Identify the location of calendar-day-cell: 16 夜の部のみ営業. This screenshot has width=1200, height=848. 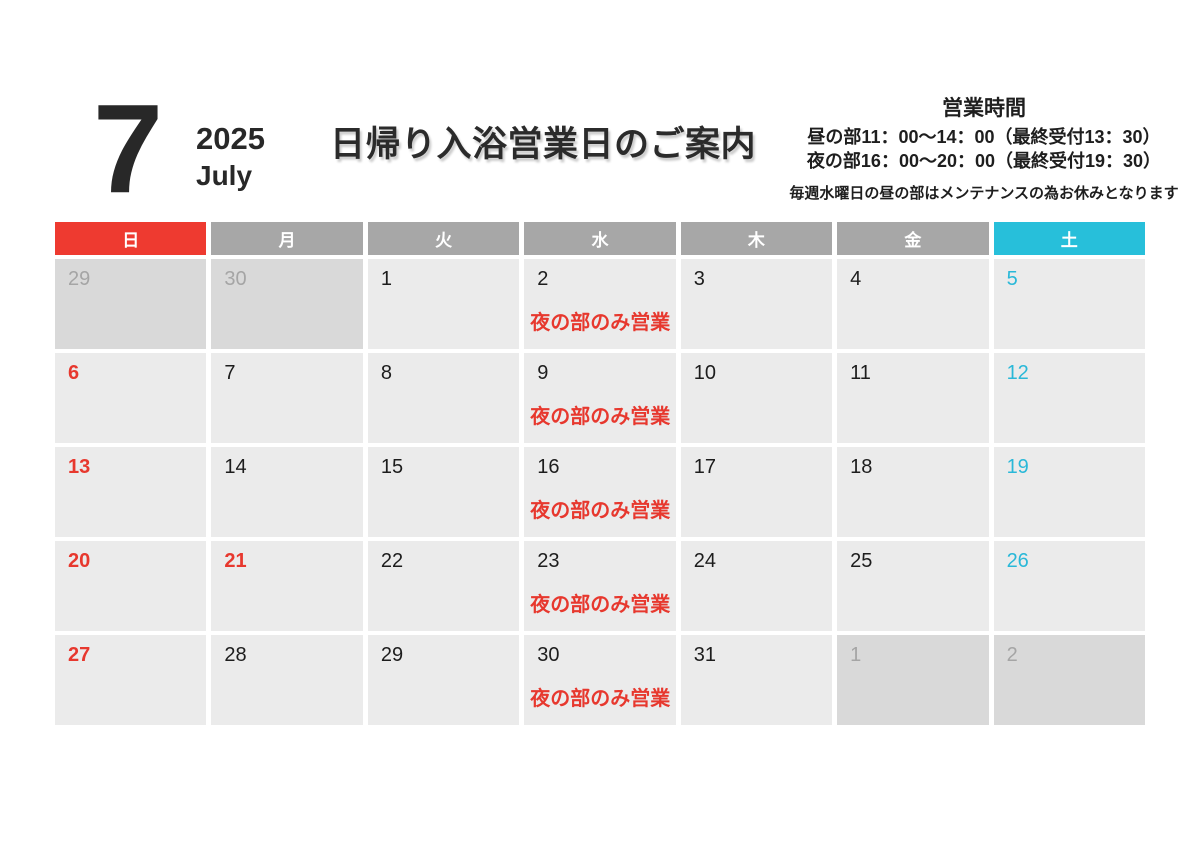
(600, 492).